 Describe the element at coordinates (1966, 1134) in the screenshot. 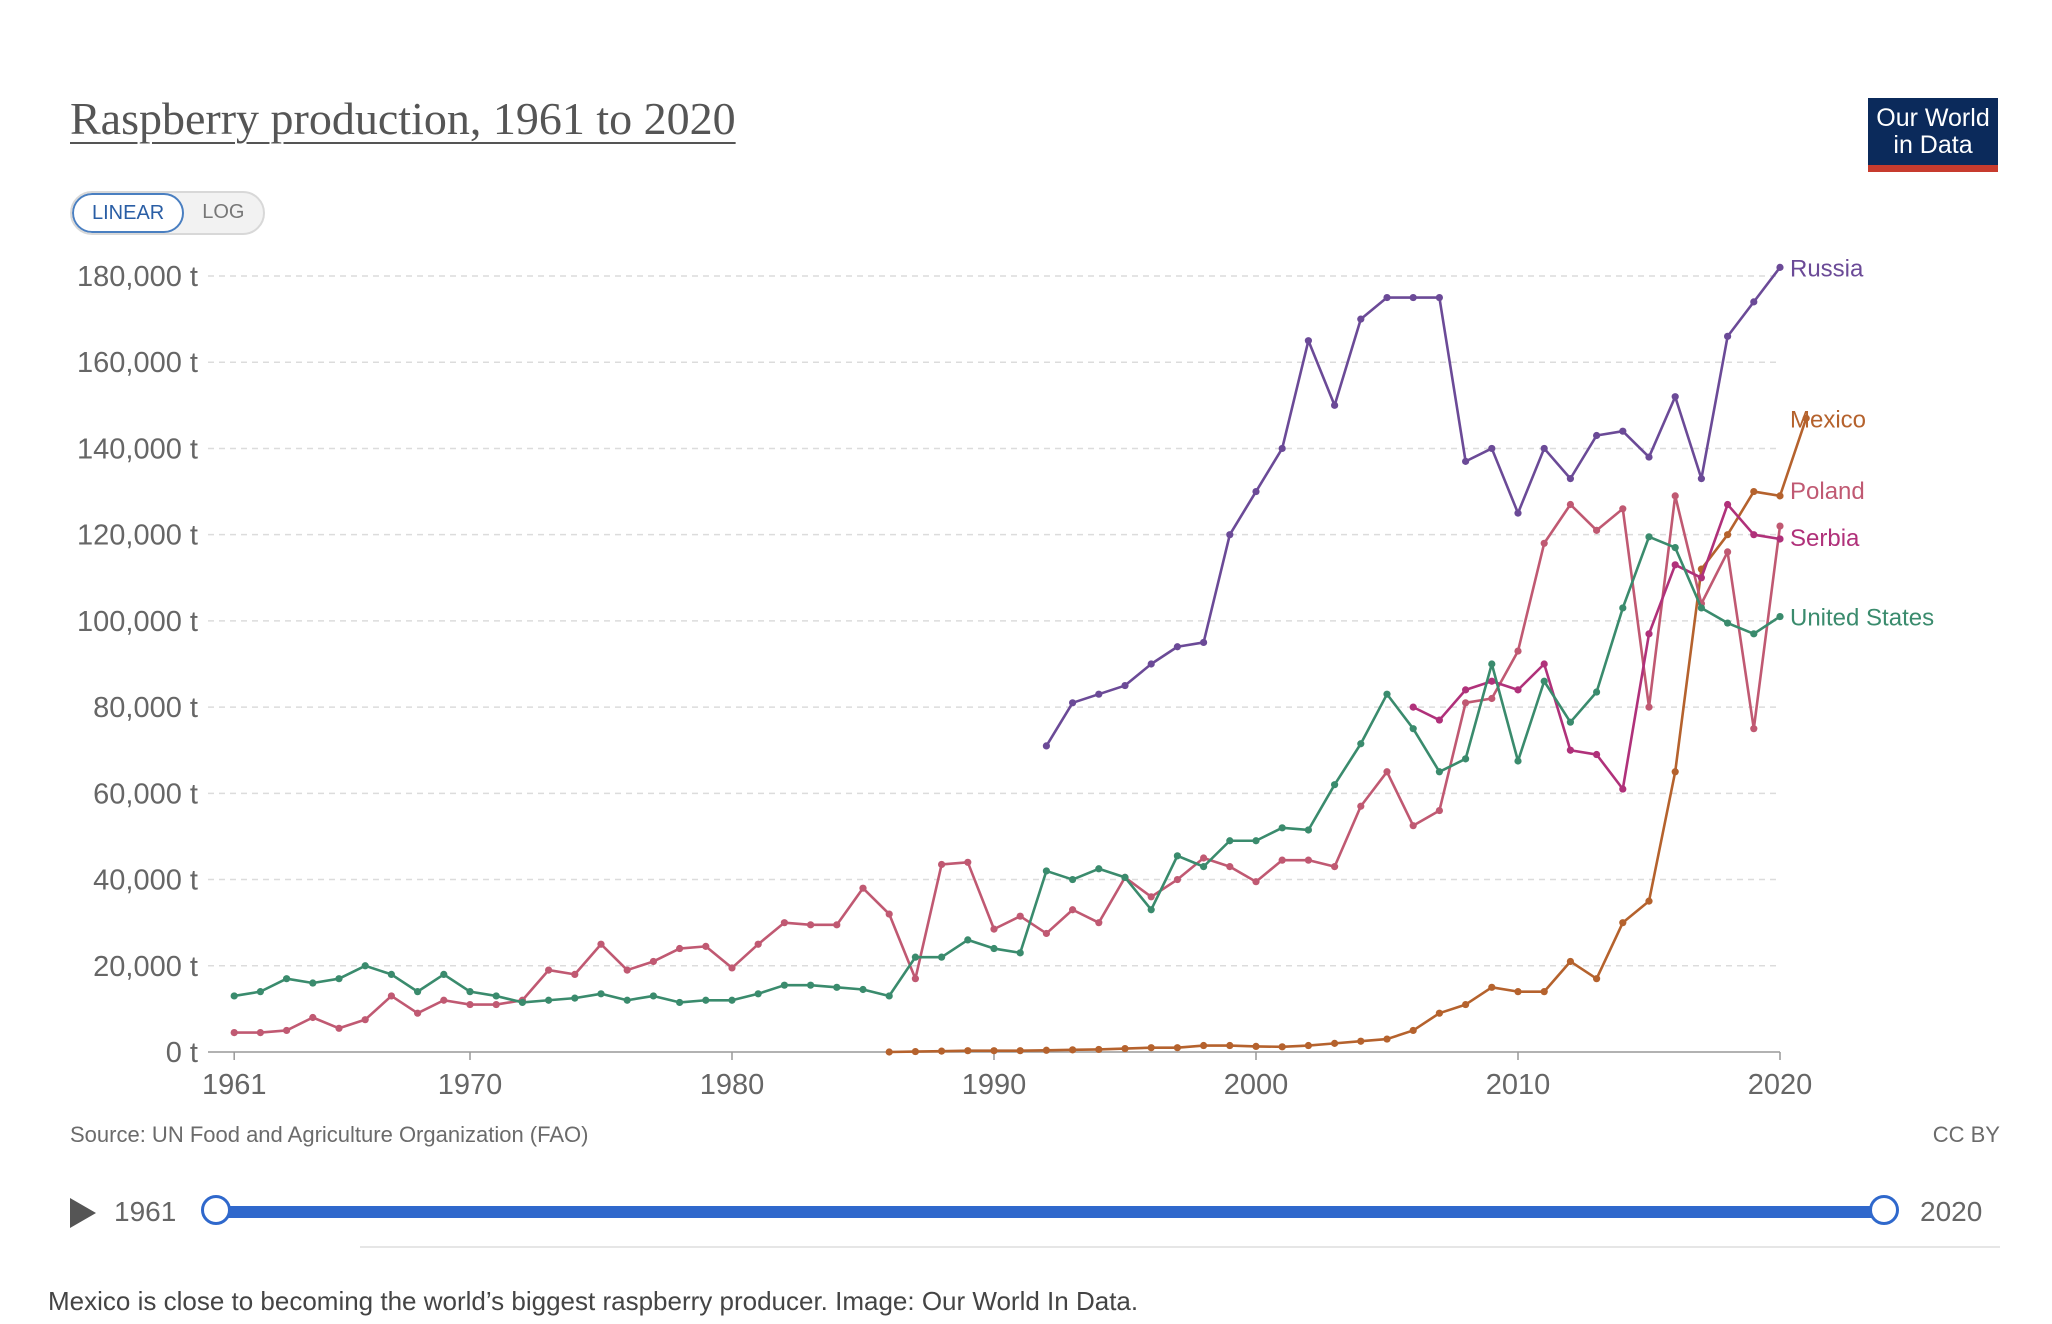

I see `license-link: CC BY` at that location.